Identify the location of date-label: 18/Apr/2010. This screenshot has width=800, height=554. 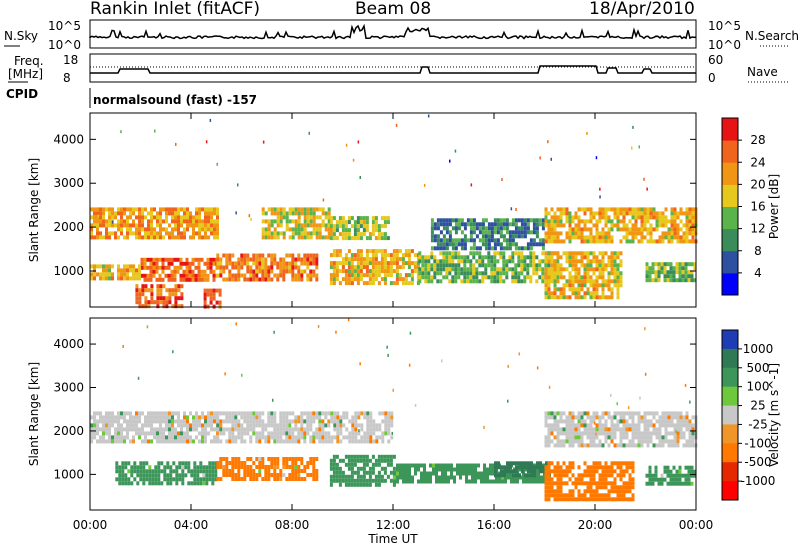
(642, 9).